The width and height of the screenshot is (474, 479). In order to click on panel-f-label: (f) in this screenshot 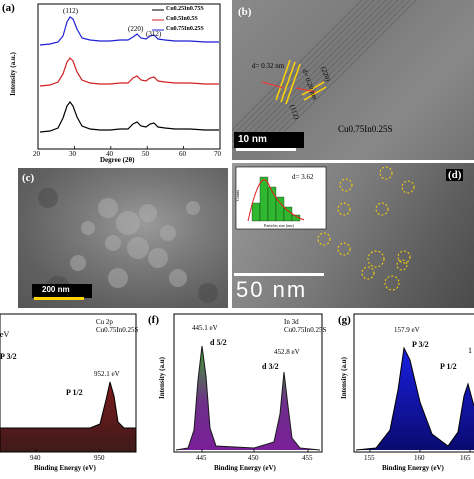, I will do `click(153, 320)`.